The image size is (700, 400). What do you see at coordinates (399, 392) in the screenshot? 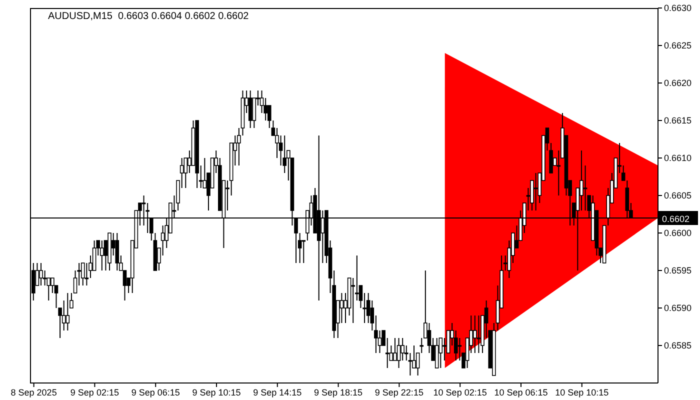
I see `x-tick-label: 9 Sep 22:15` at bounding box center [399, 392].